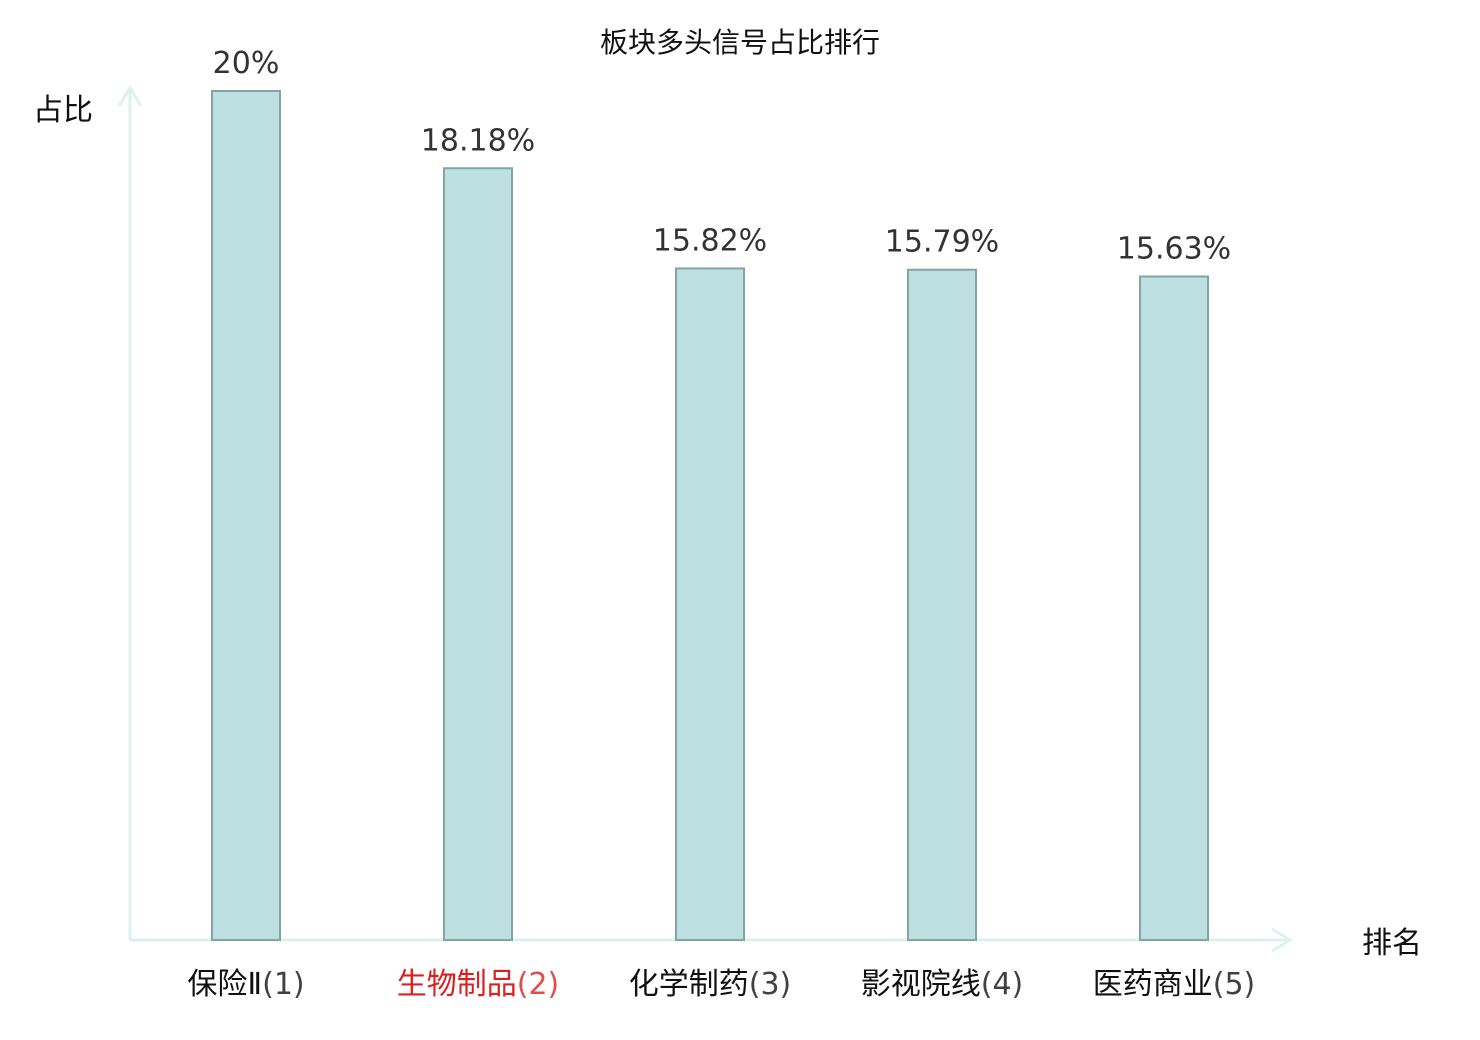  What do you see at coordinates (246, 63) in the screenshot?
I see `bar-value-label: 20%` at bounding box center [246, 63].